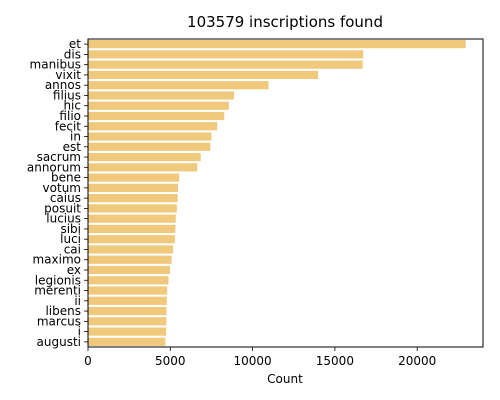  What do you see at coordinates (156, 116) in the screenshot?
I see `bar-filio` at bounding box center [156, 116].